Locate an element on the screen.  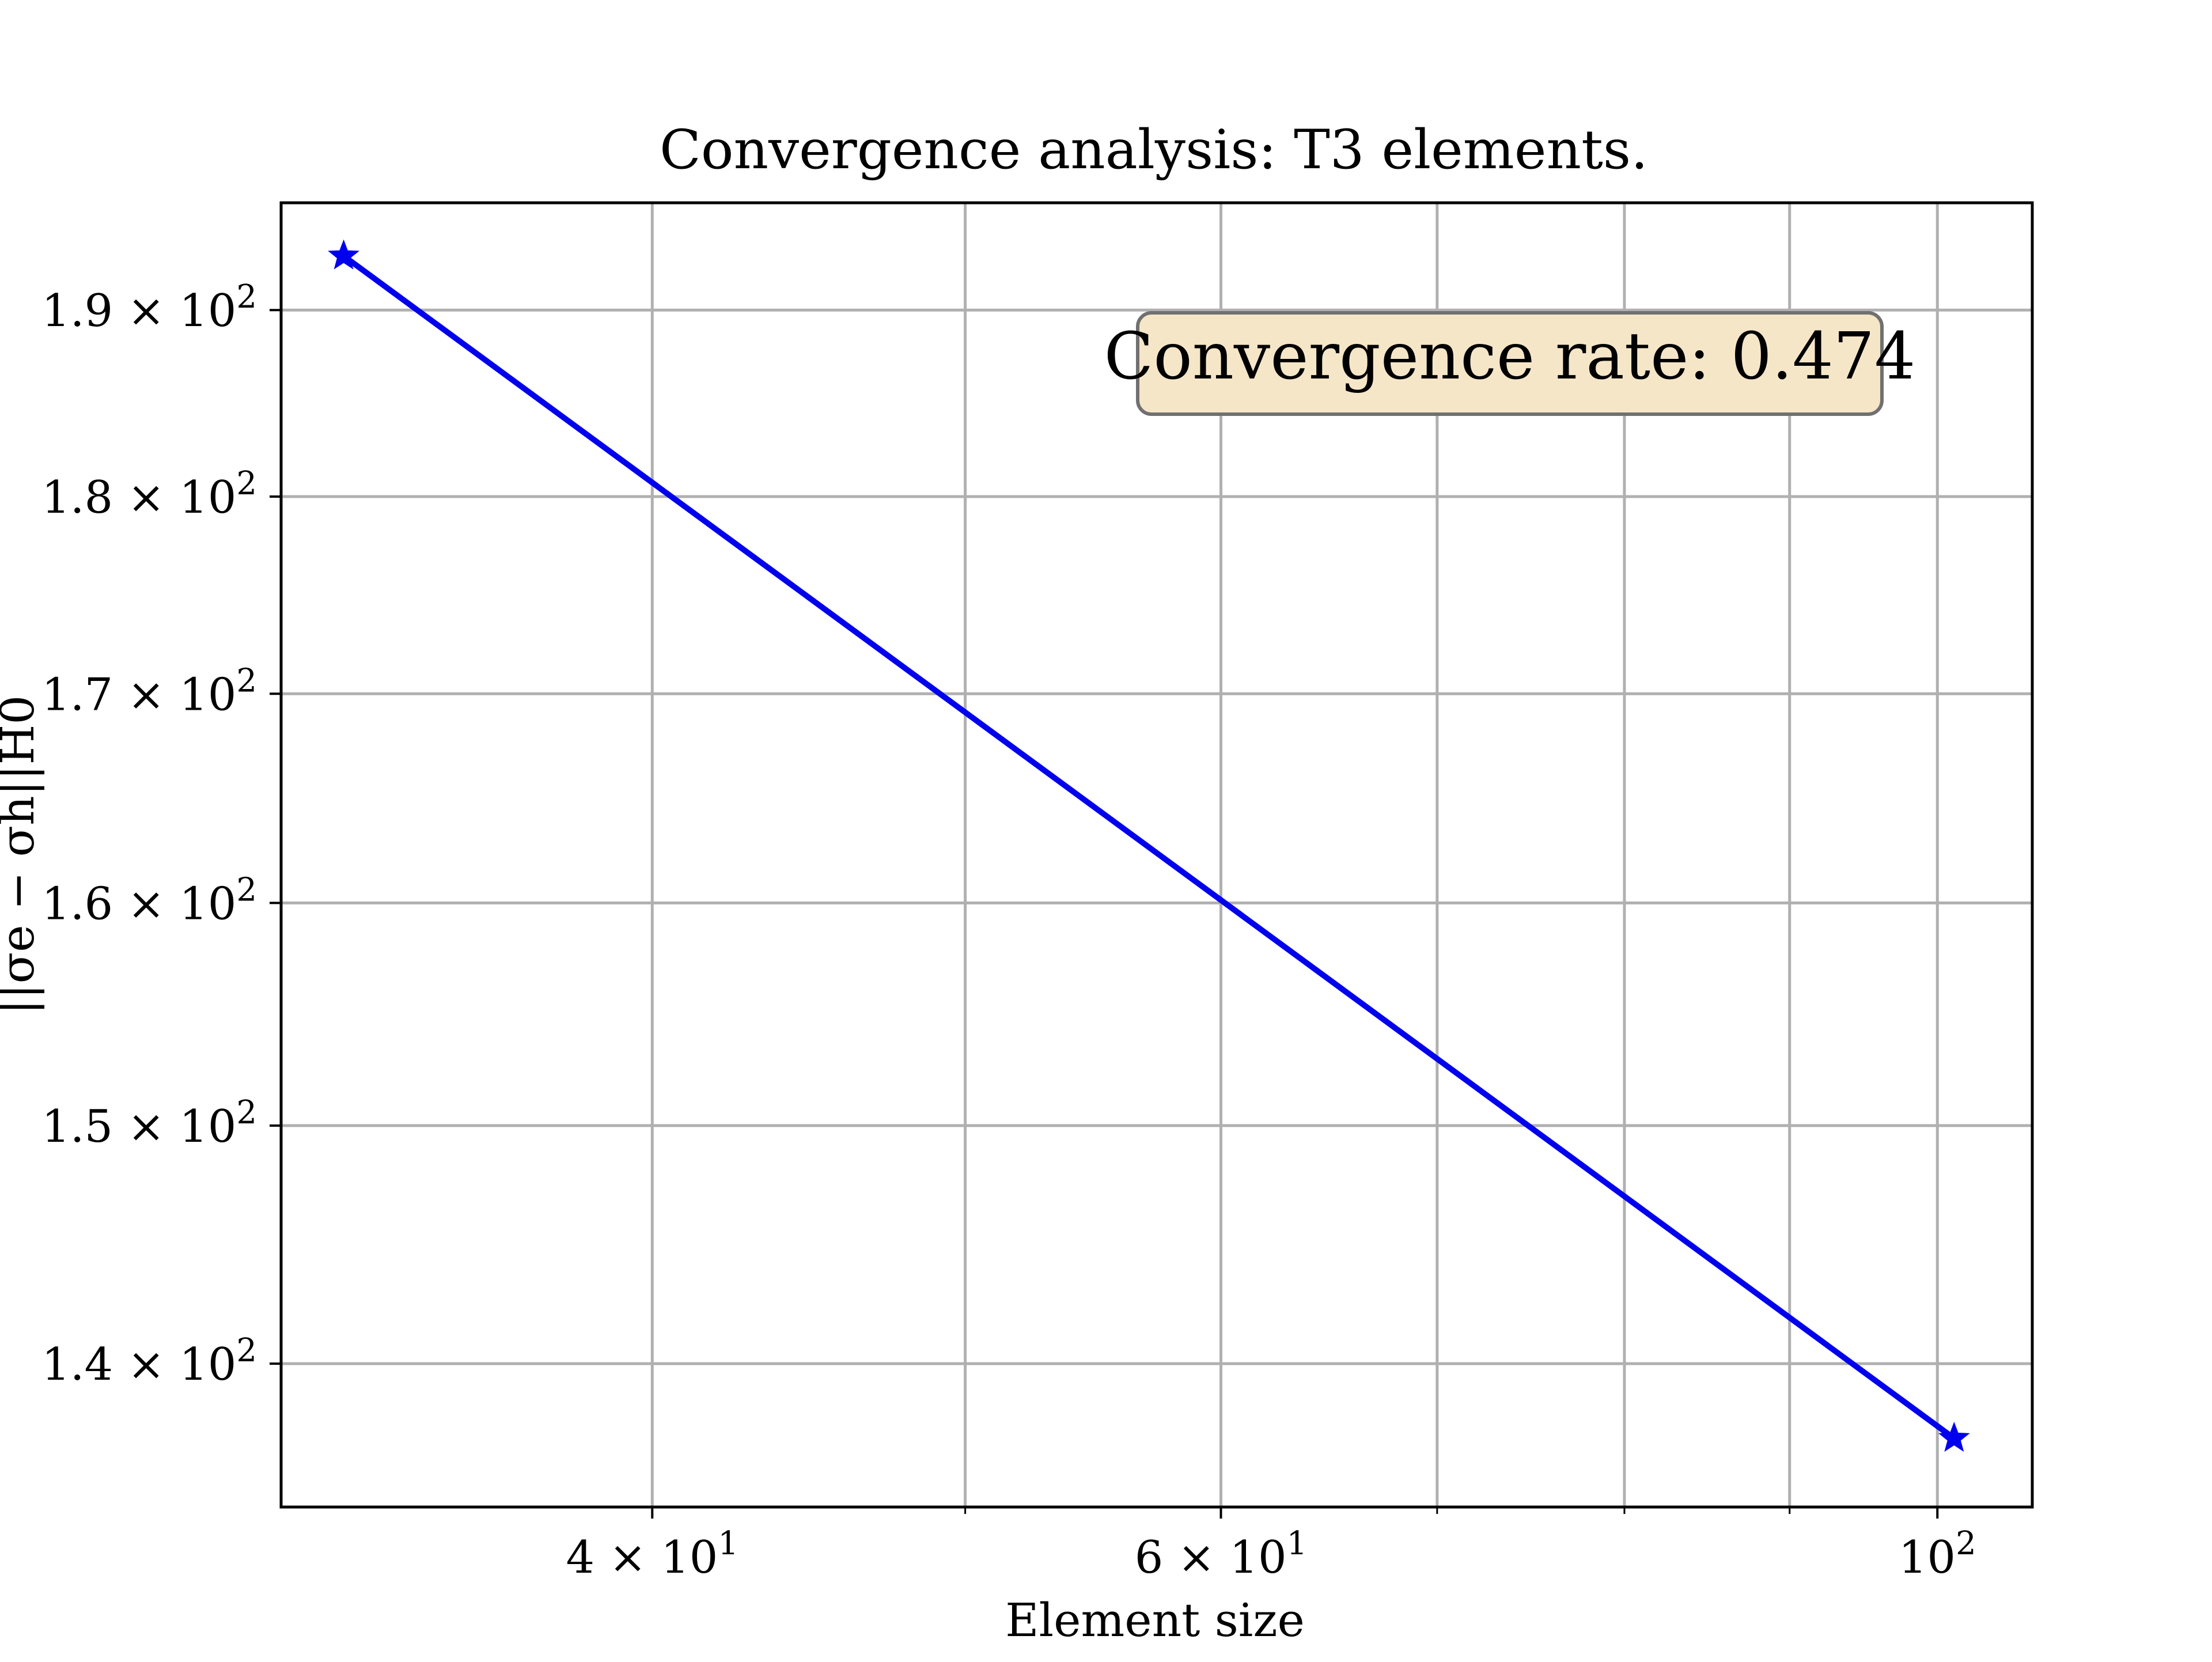
x-axis-label: Element size is located at coordinates (1155, 1620).